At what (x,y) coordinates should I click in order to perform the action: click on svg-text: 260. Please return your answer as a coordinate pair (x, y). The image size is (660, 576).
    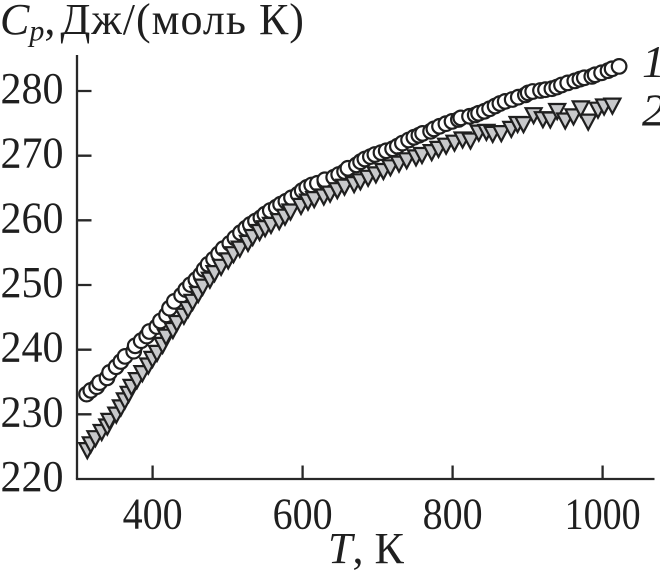
    Looking at the image, I should click on (32, 217).